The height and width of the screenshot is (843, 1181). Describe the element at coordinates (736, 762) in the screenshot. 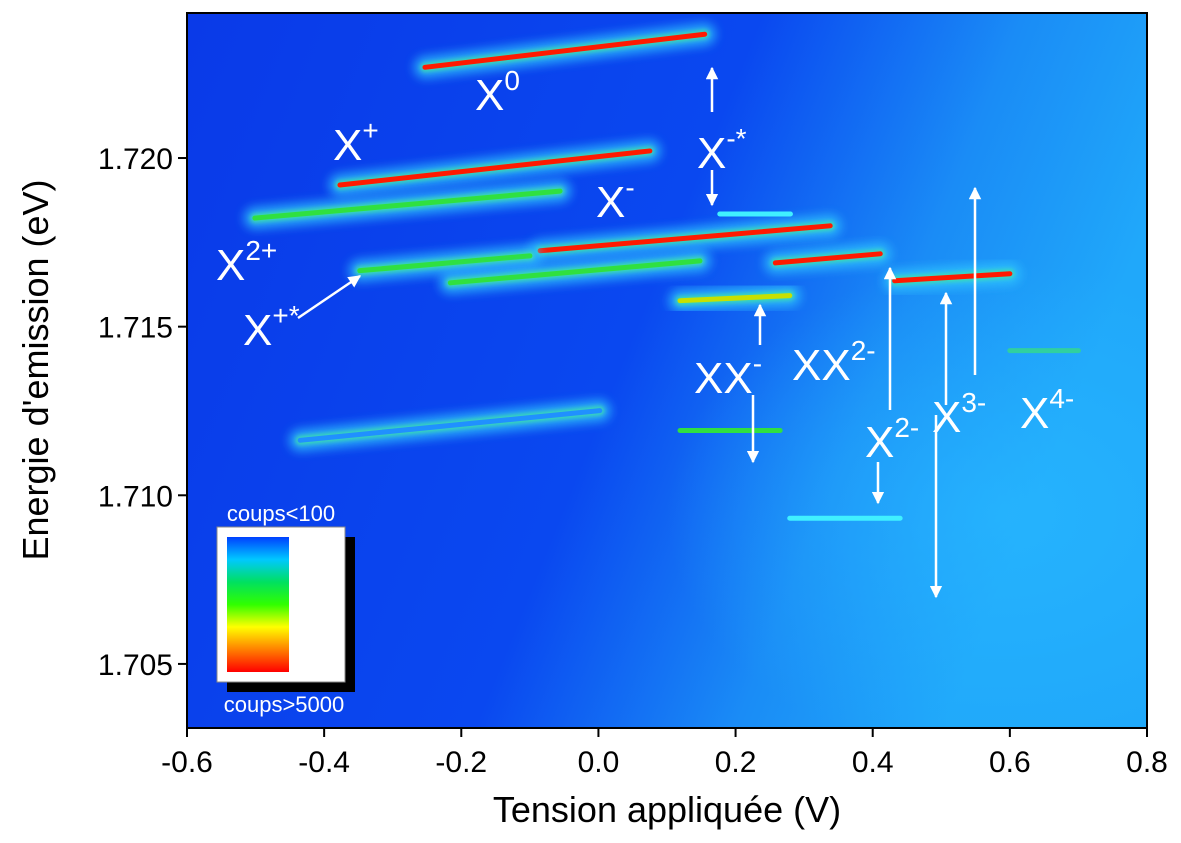

I see `x-tick-label: 0.2` at that location.